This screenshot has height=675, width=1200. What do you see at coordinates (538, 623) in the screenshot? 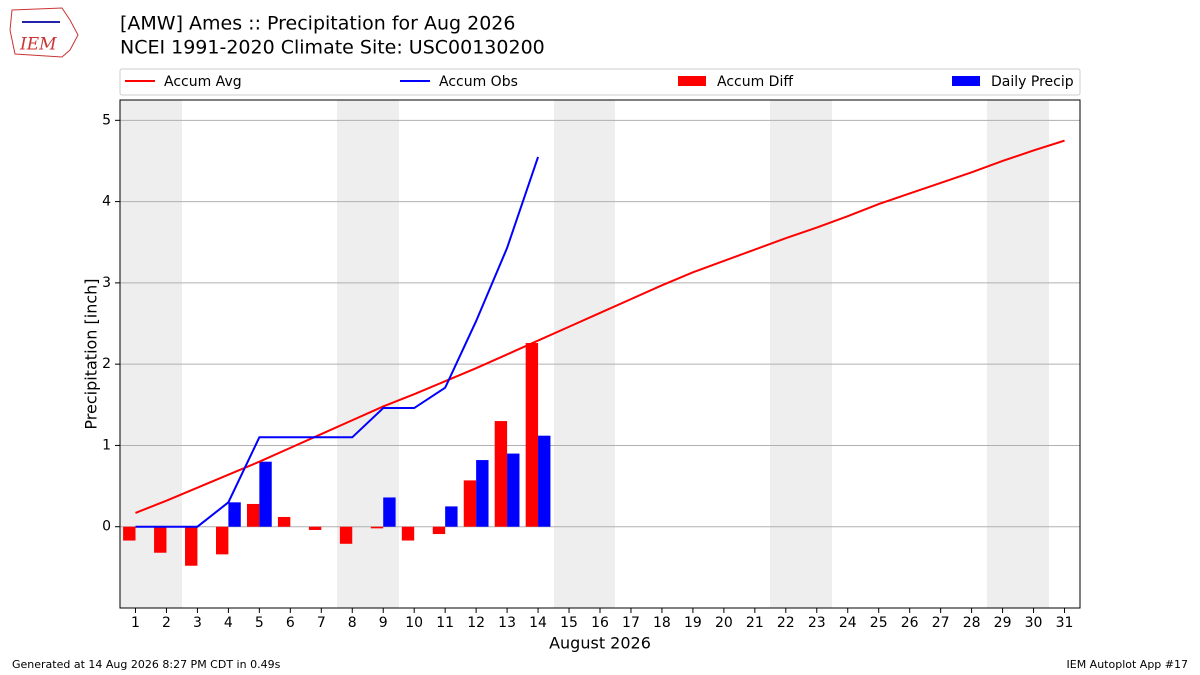
I see `x-tick-label: 14` at bounding box center [538, 623].